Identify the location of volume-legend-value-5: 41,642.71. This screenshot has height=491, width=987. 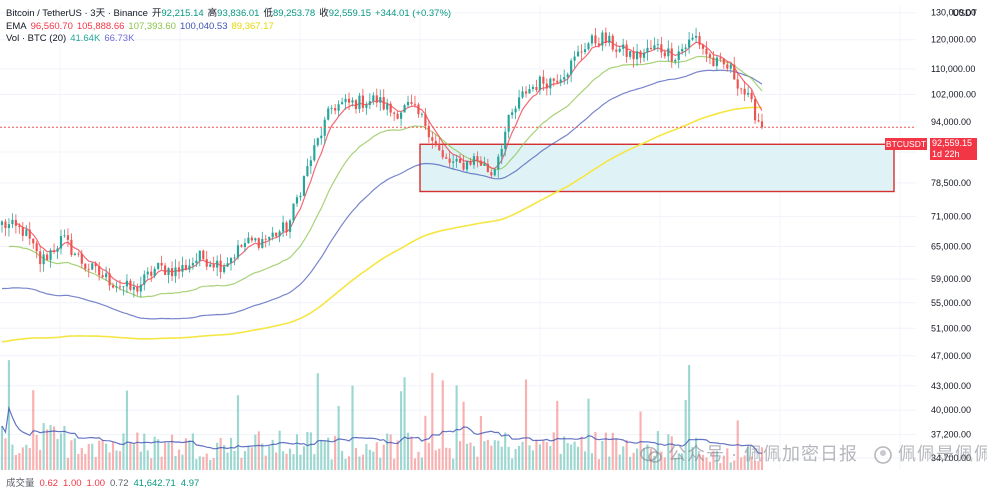
(154, 483).